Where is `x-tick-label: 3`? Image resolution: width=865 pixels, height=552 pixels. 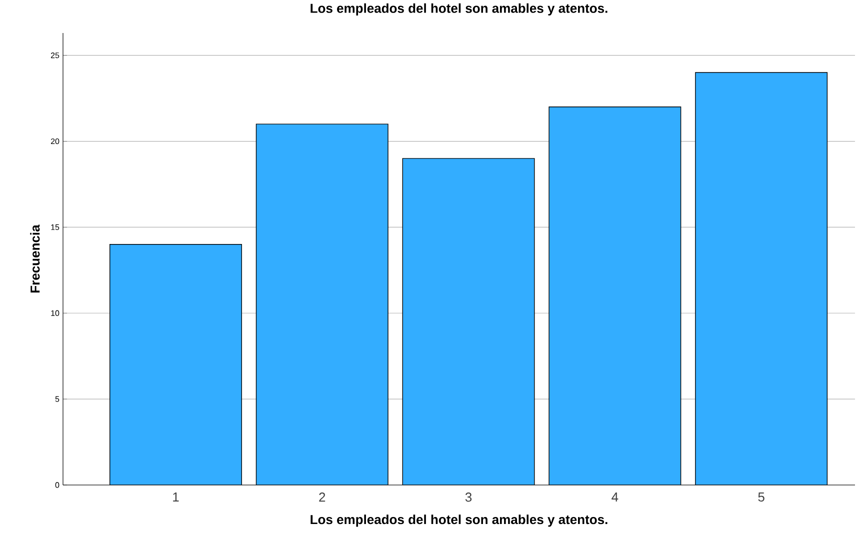 x-tick-label: 3 is located at coordinates (468, 497).